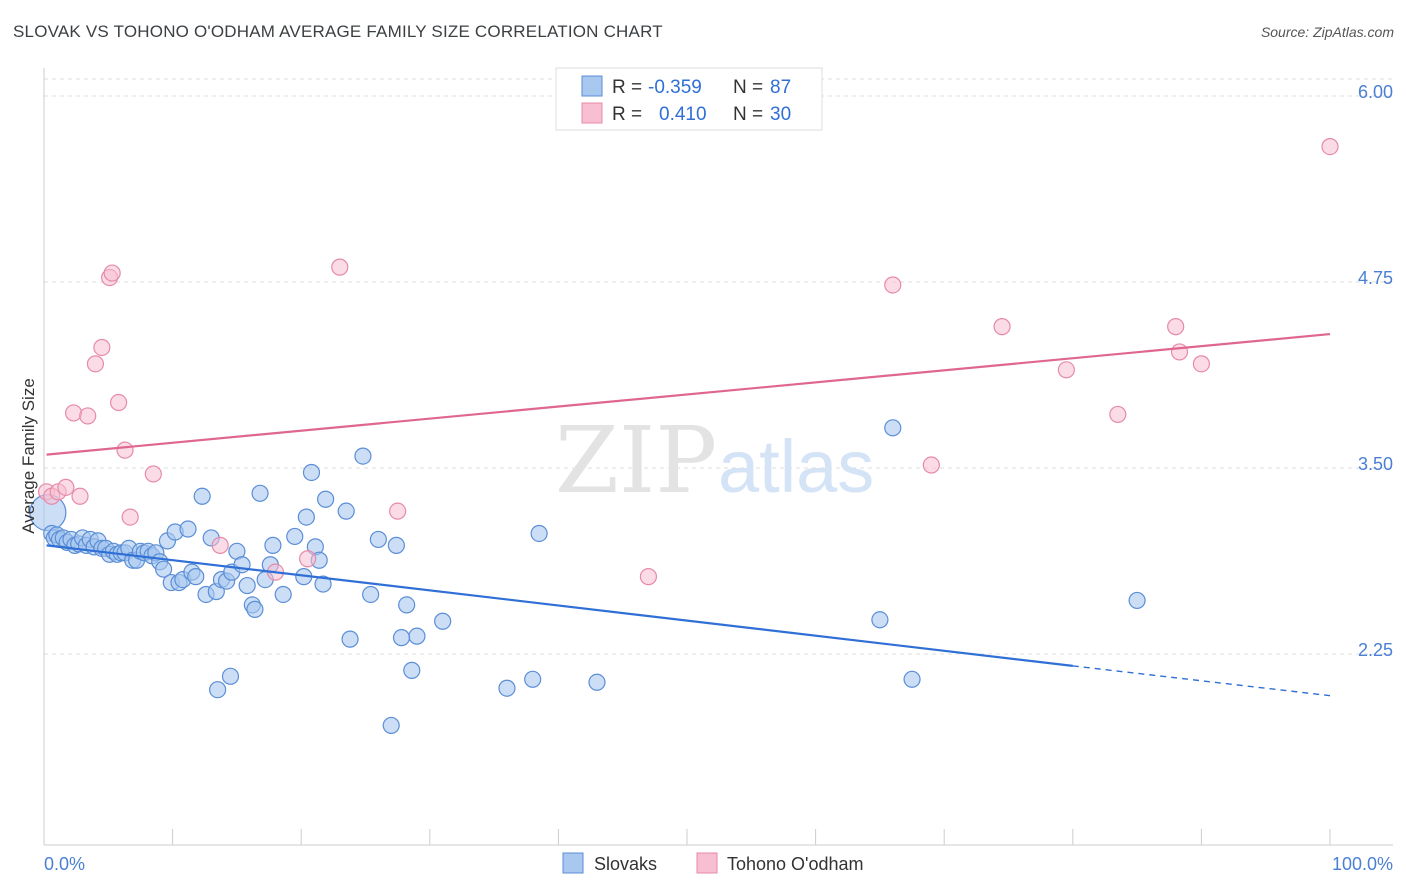 The image size is (1406, 892). Describe the element at coordinates (748, 87) in the screenshot. I see `legend-n-label-1: N =` at that location.